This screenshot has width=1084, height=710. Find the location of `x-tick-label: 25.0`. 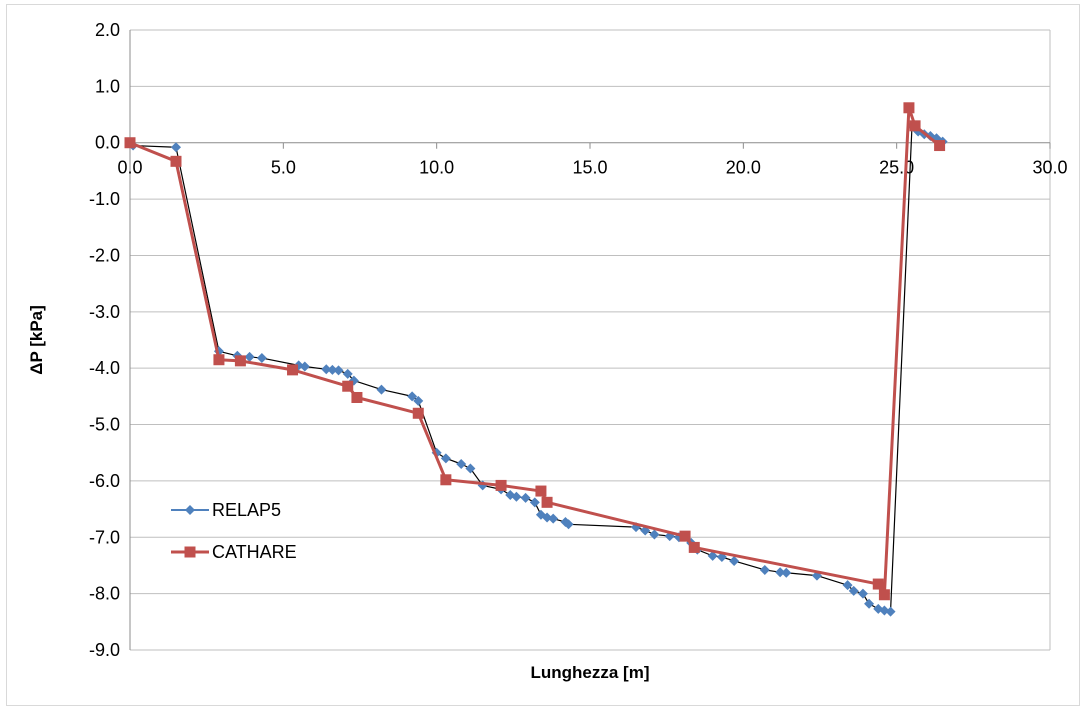

x-tick-label: 25.0 is located at coordinates (896, 168).